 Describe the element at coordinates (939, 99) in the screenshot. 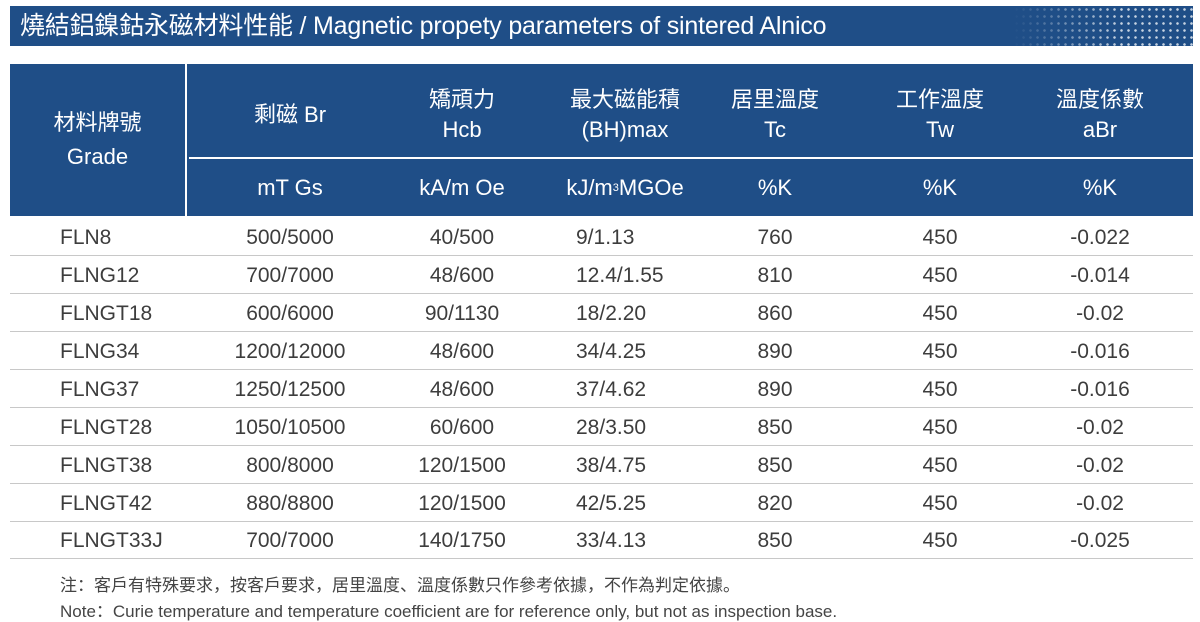

I see `header-tw-zh: 工作溫度` at that location.